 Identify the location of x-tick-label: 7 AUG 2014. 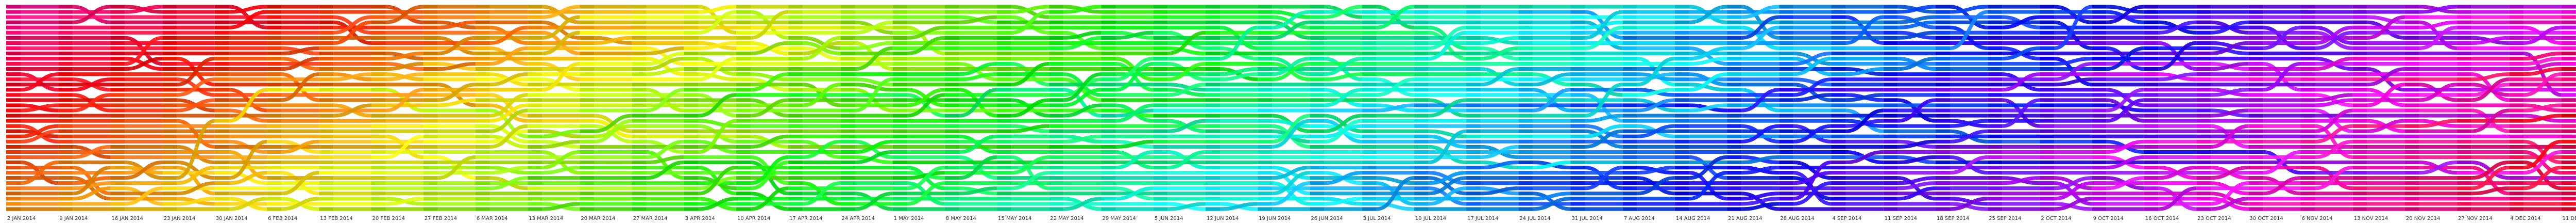
(1640, 218).